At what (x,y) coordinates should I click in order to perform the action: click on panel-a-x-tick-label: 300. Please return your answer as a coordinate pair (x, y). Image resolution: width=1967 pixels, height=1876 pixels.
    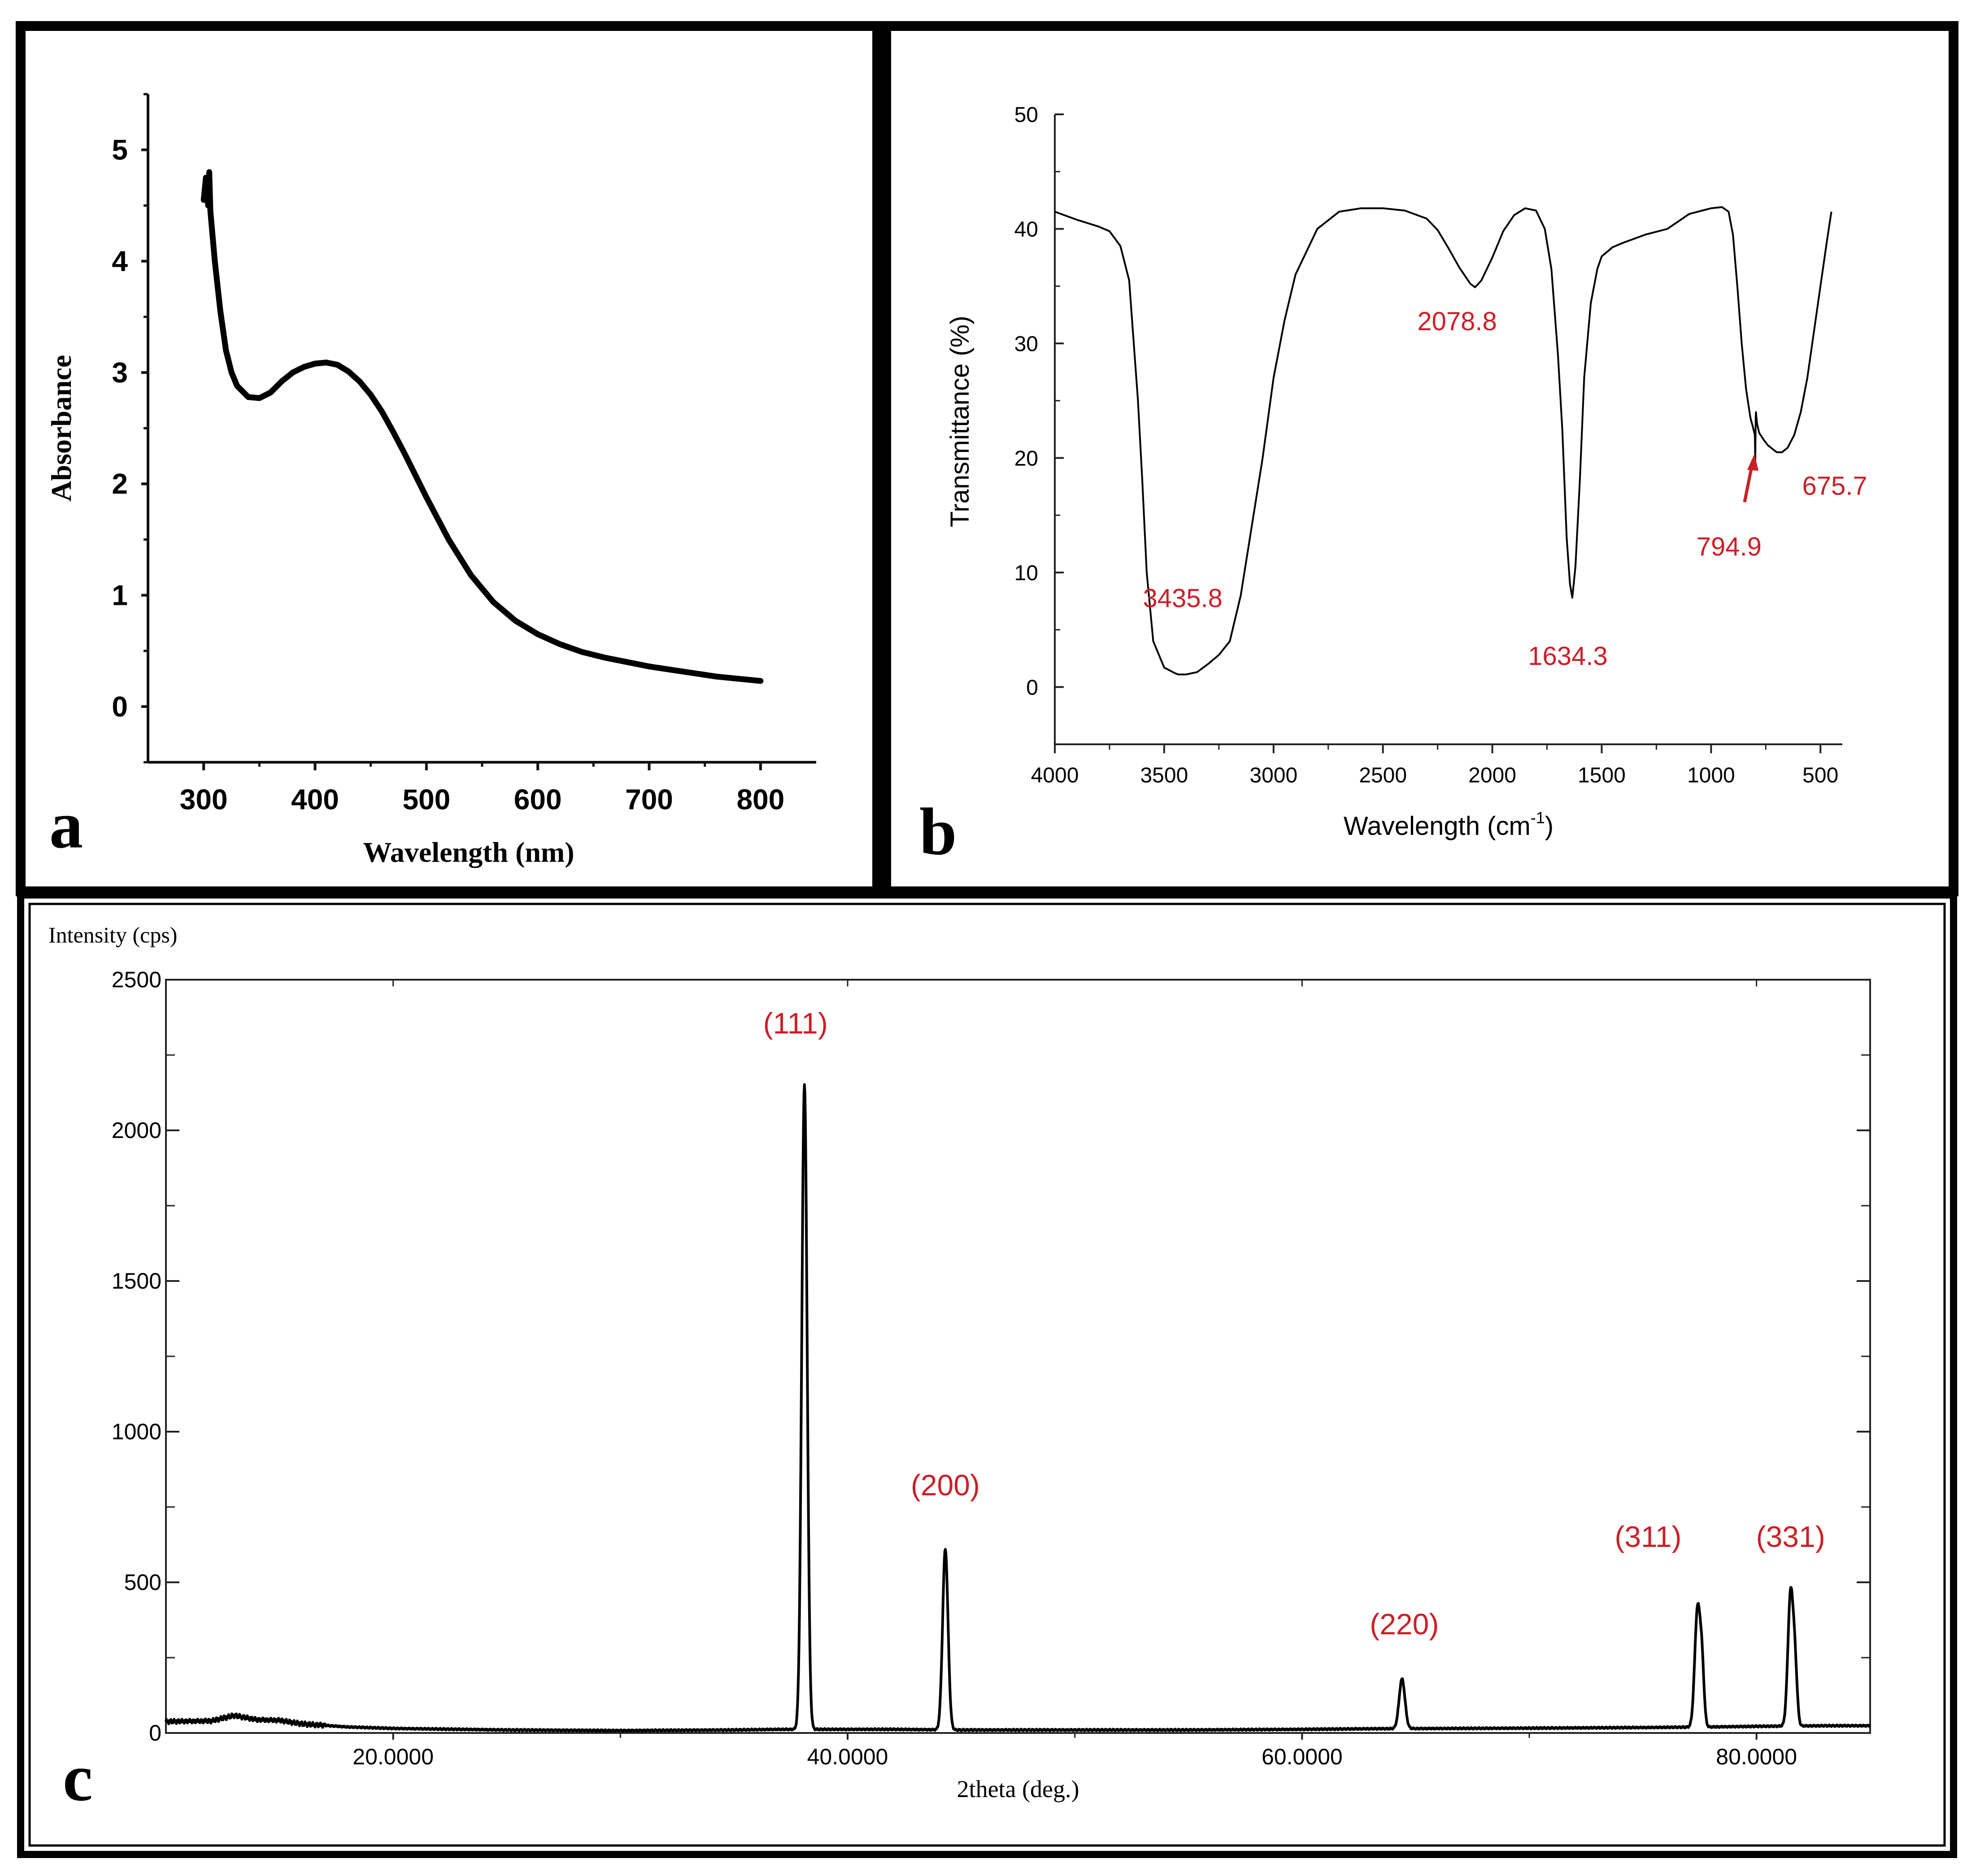
    Looking at the image, I should click on (204, 799).